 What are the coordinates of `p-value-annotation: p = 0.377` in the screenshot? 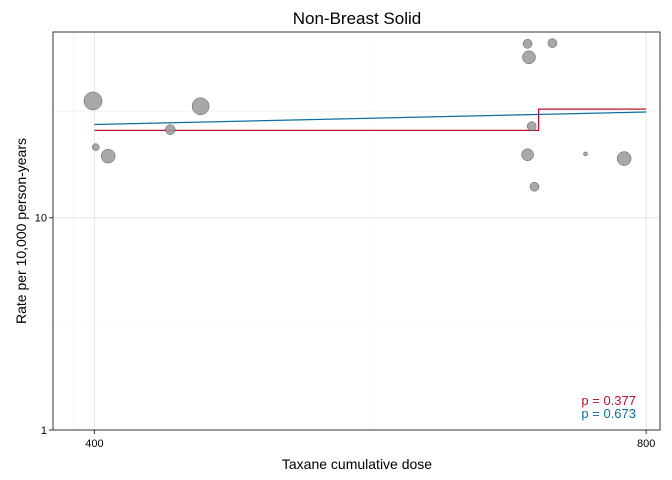 It's located at (608, 400).